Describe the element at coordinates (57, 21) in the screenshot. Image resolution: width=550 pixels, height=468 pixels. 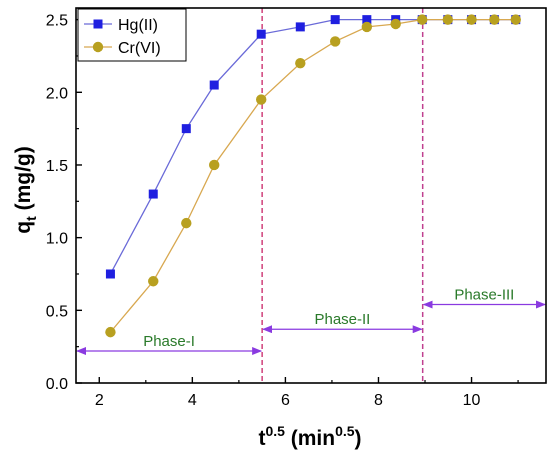
I see `y-tick-label: 2.5` at that location.